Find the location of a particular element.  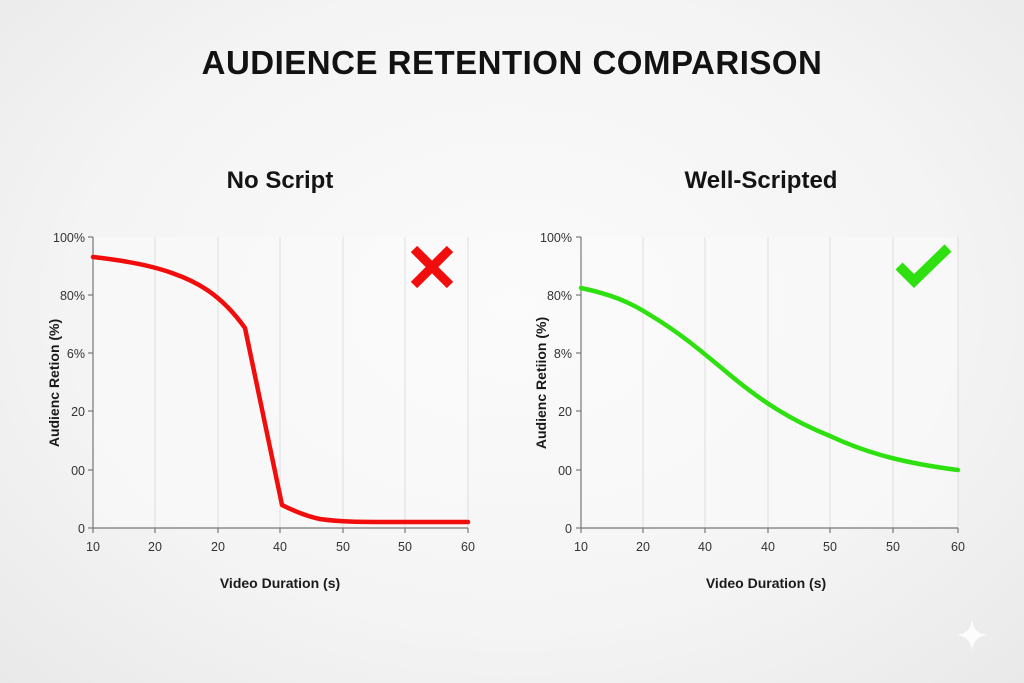

x-mark-icon is located at coordinates (432, 267).